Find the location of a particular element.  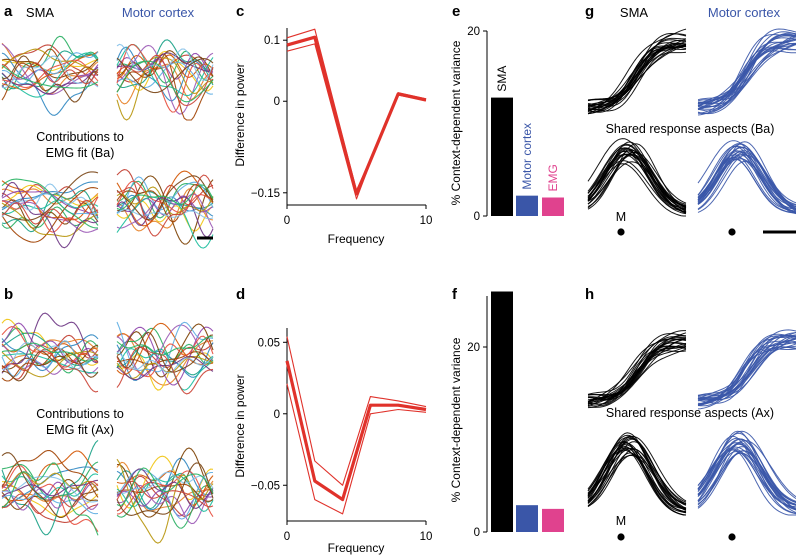

panel-f-y-tick-label: 0 is located at coordinates (477, 533).